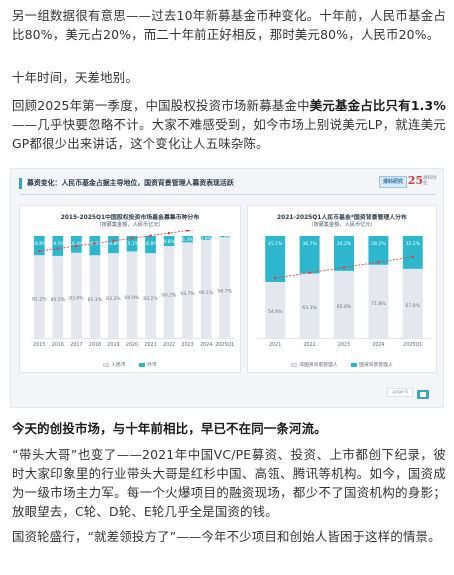 The image size is (454, 575). What do you see at coordinates (423, 394) in the screenshot?
I see `document-icon` at bounding box center [423, 394].